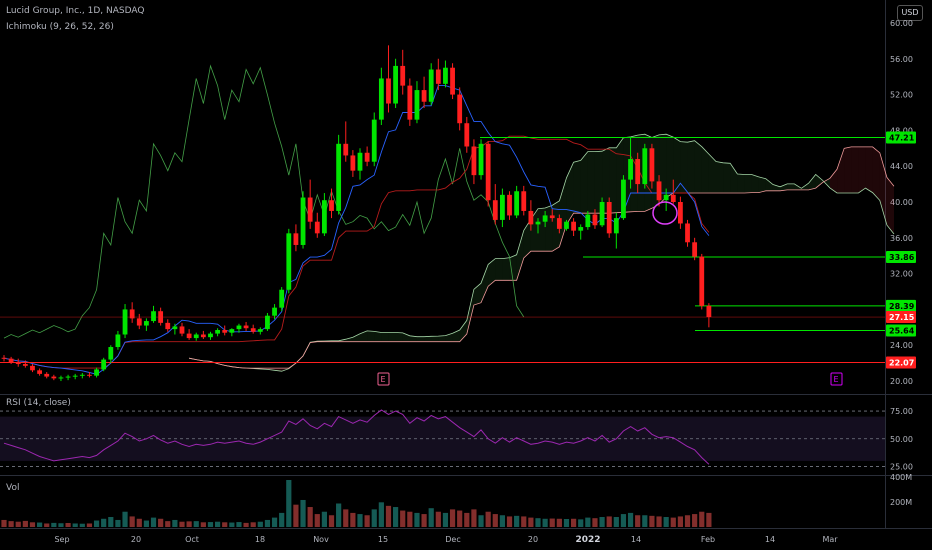 The height and width of the screenshot is (550, 932). Describe the element at coordinates (383, 539) in the screenshot. I see `time-tick-label: 15` at that location.